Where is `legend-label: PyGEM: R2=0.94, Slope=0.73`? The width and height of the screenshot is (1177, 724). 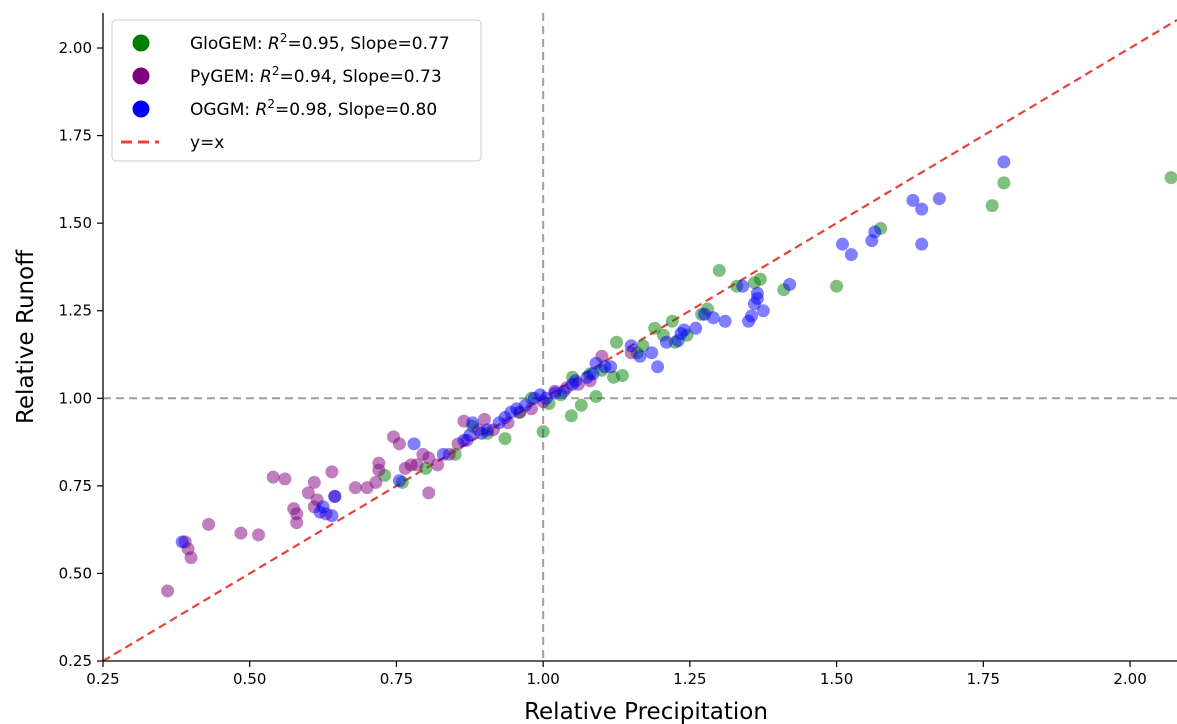
legend-label: PyGEM: R2=0.94, Slope=0.73 is located at coordinates (316, 75).